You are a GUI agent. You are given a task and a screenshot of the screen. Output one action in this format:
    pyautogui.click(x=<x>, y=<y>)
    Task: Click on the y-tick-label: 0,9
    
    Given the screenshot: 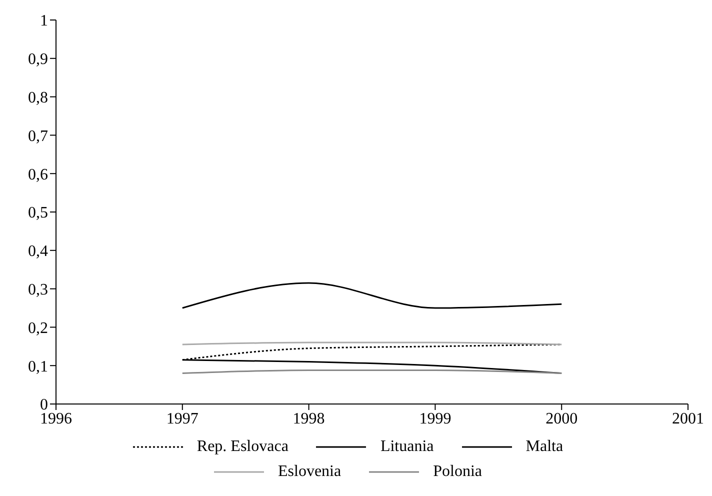 What is the action you would take?
    pyautogui.click(x=38, y=59)
    